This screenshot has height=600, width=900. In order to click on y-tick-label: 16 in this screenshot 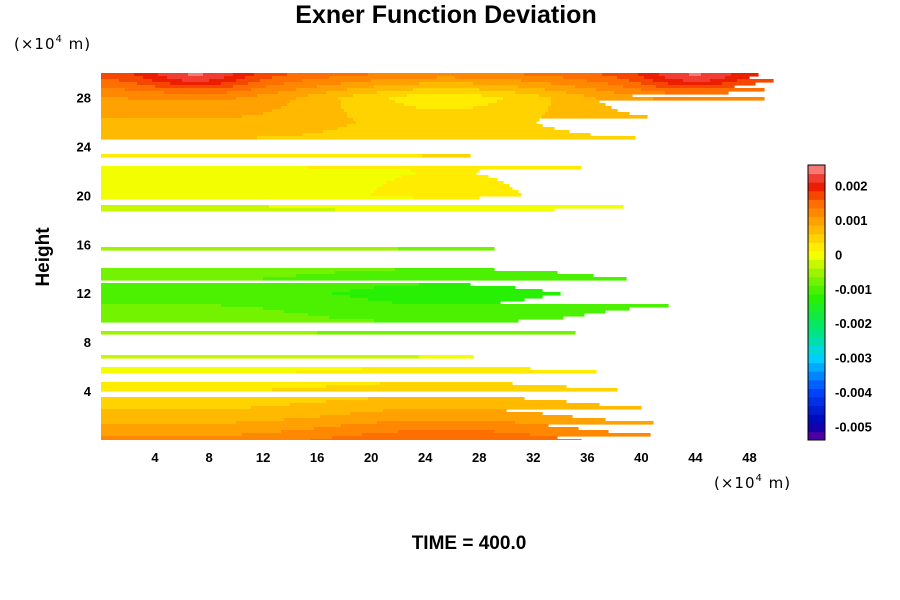, I will do `click(84, 244)`.